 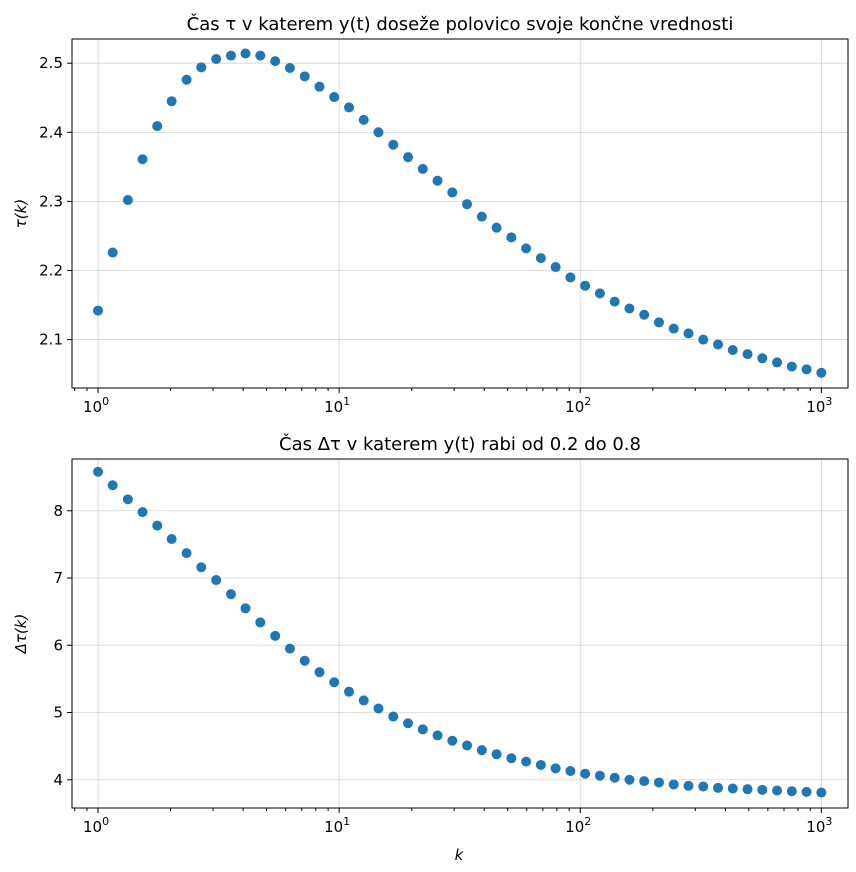 I want to click on y-tick-label: 5, so click(x=58, y=713).